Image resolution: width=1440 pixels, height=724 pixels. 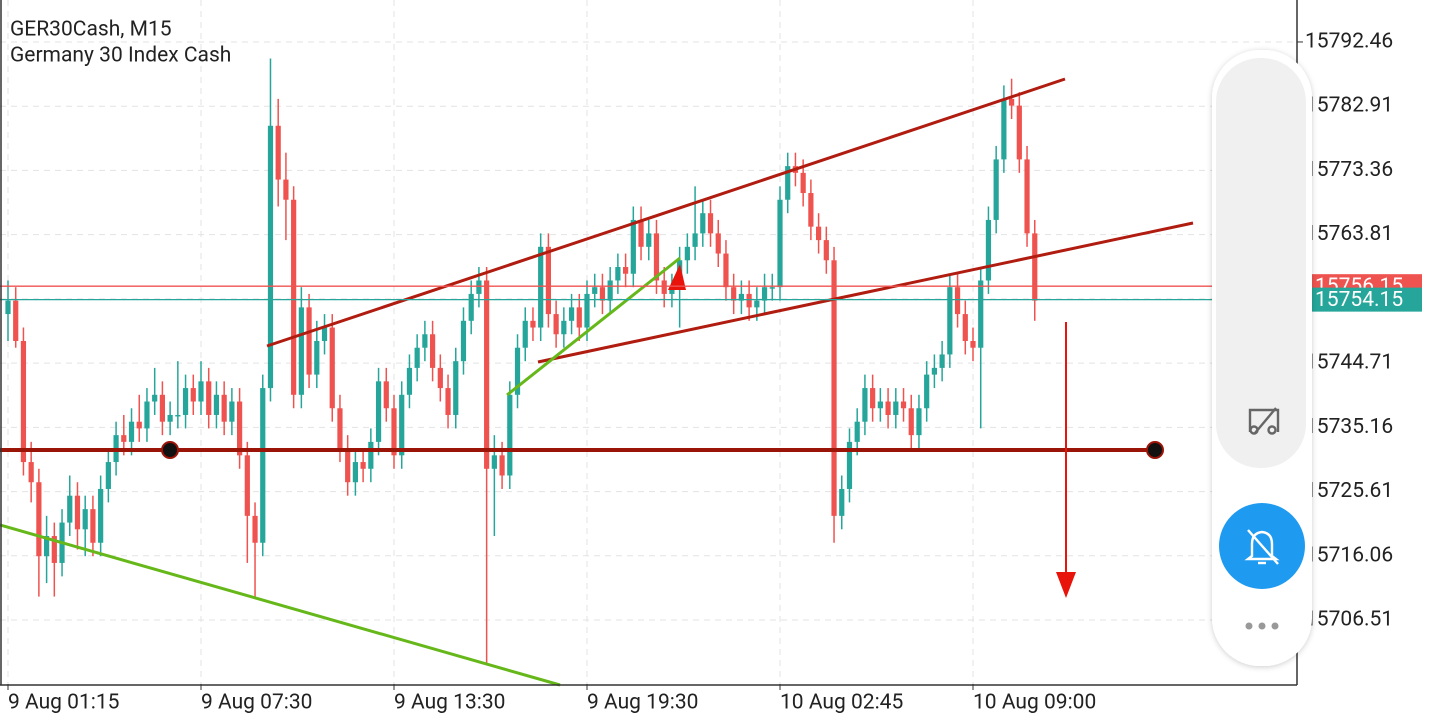 I want to click on chart-subtitle: Germany 30 Index Cash, so click(x=120, y=56).